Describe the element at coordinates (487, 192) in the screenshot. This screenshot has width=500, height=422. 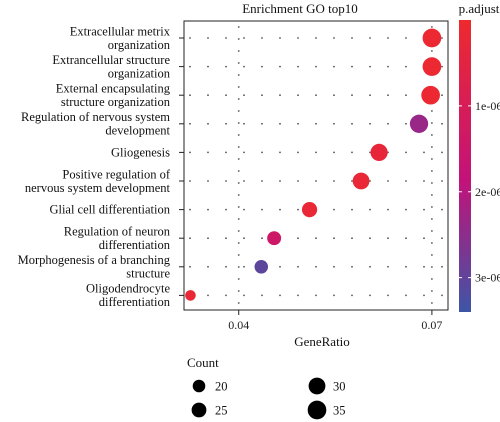
I see `color-bar-tick-label: 2e-06` at that location.